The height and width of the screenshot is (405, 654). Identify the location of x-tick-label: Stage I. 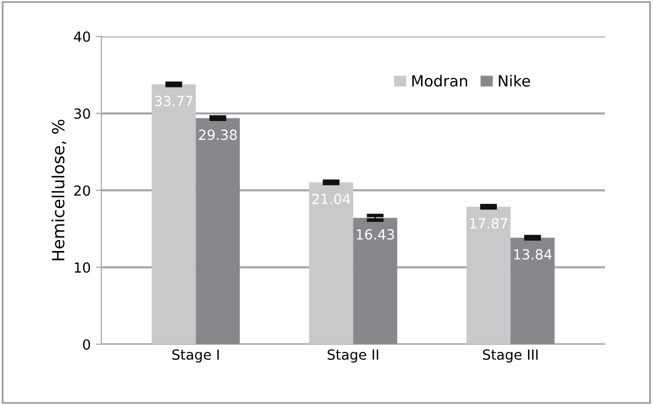
(195, 356).